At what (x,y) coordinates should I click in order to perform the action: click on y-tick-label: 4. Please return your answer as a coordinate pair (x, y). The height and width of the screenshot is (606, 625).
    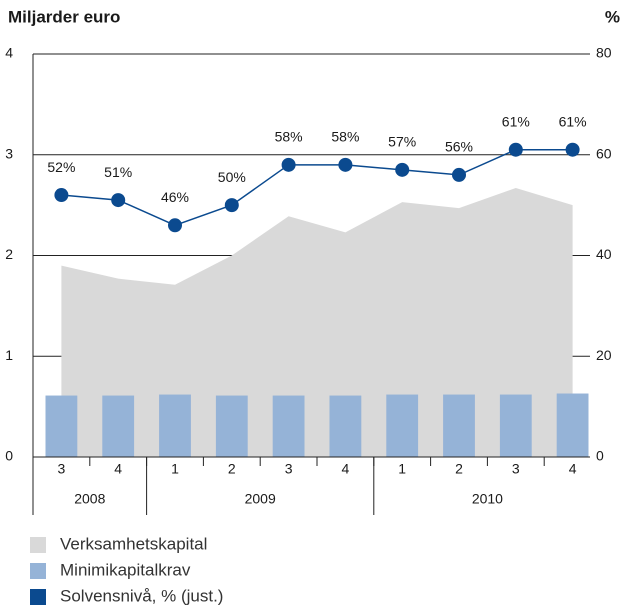
    Looking at the image, I should click on (9, 53).